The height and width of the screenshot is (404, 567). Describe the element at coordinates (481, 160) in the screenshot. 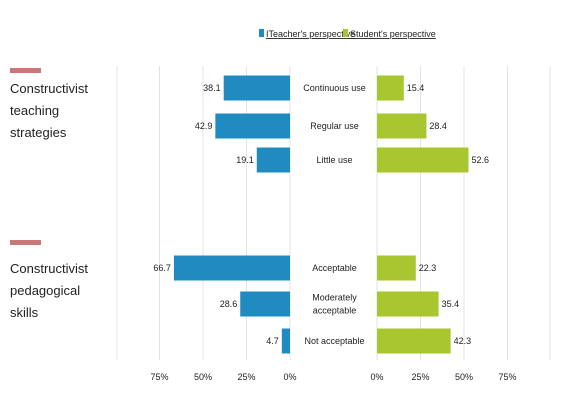

I see `data-label-student: 52.6` at that location.